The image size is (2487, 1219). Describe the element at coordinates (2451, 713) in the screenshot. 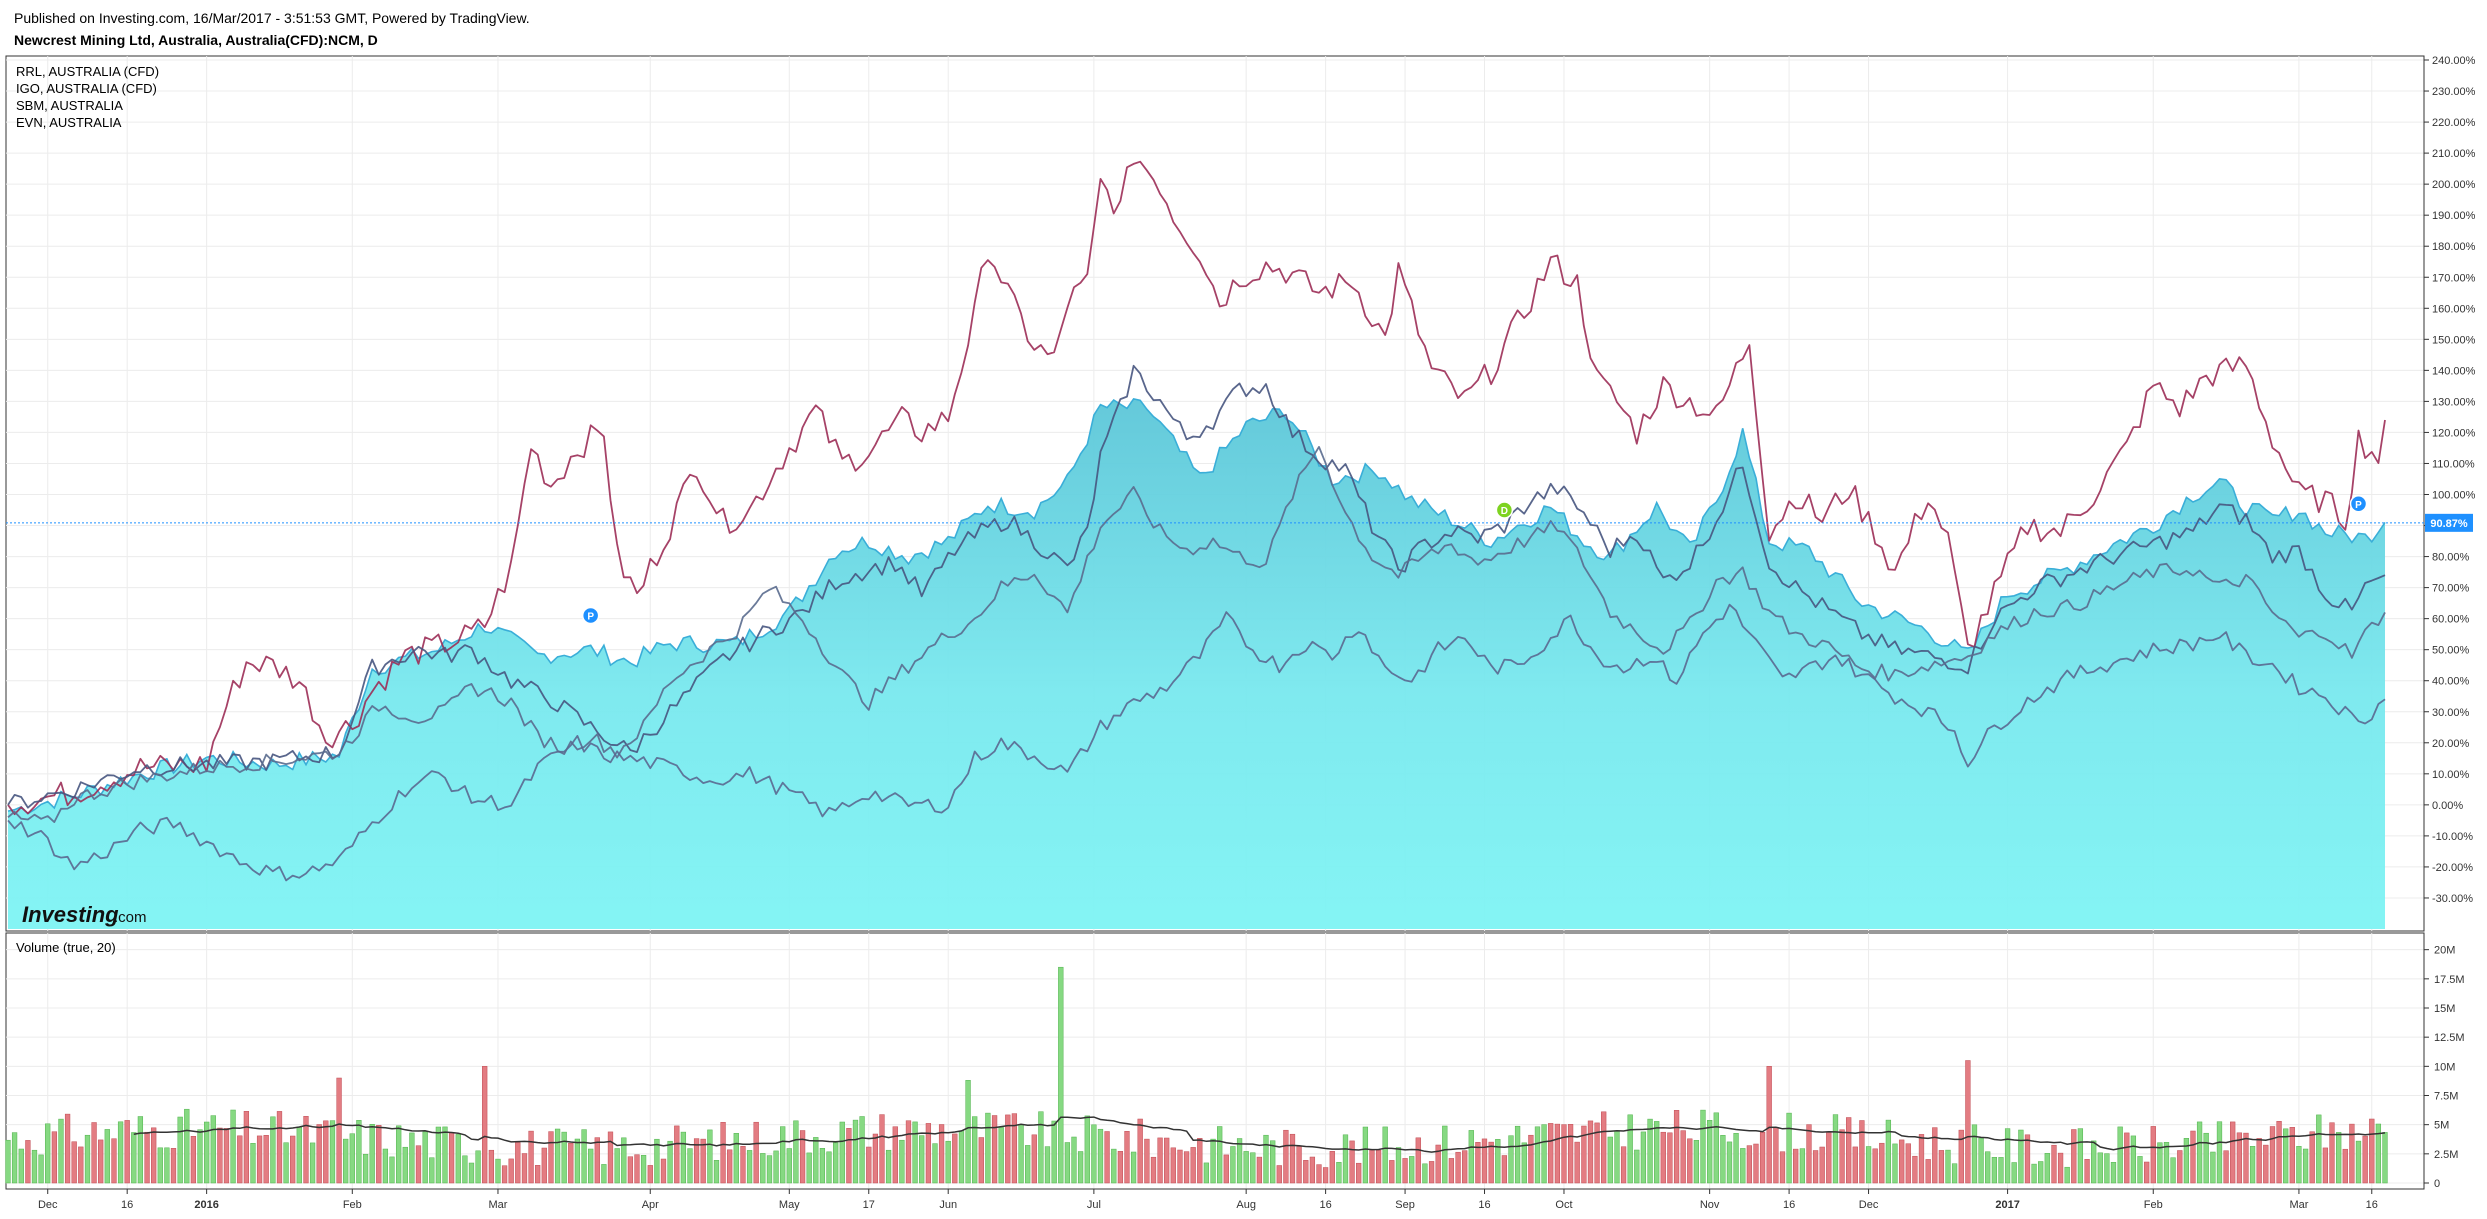

I see `y-tick-label: 30.00%` at that location.